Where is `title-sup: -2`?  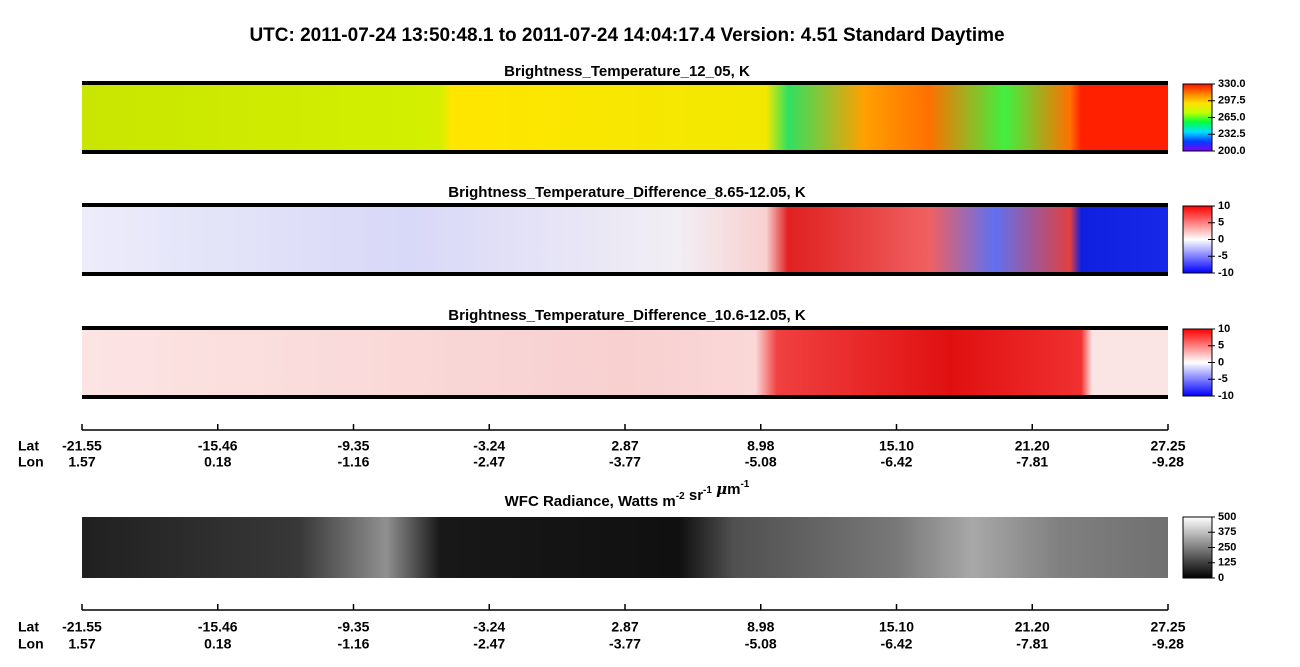 title-sup: -2 is located at coordinates (680, 496).